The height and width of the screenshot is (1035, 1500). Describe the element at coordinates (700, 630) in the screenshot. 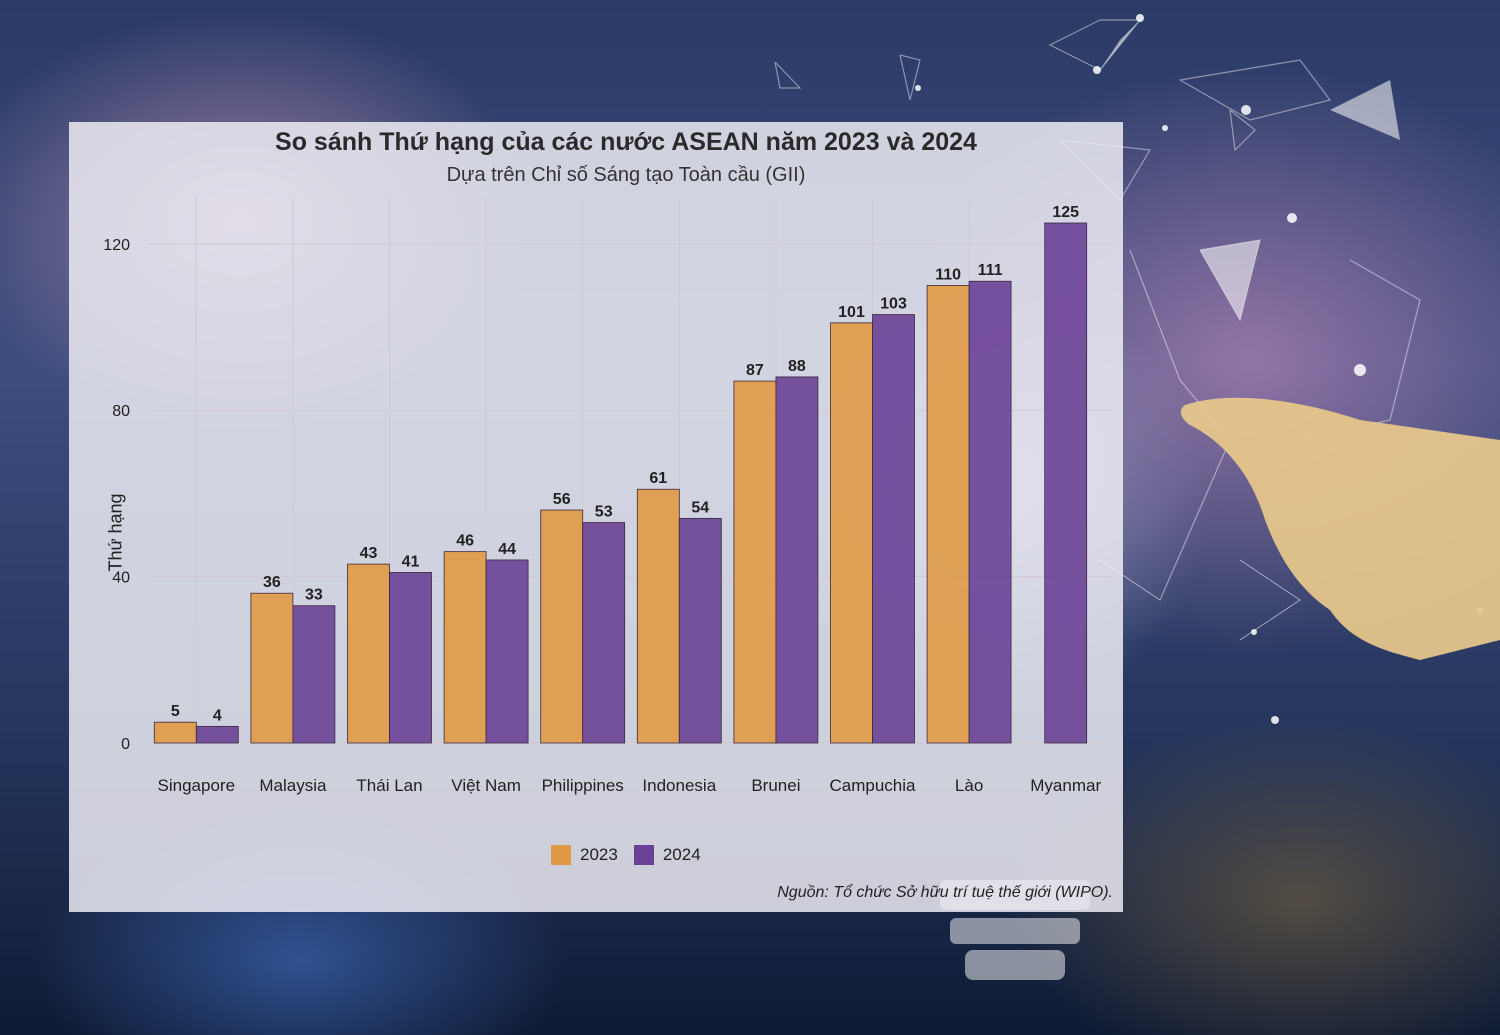

I see `bar-2024-Indonesia` at that location.